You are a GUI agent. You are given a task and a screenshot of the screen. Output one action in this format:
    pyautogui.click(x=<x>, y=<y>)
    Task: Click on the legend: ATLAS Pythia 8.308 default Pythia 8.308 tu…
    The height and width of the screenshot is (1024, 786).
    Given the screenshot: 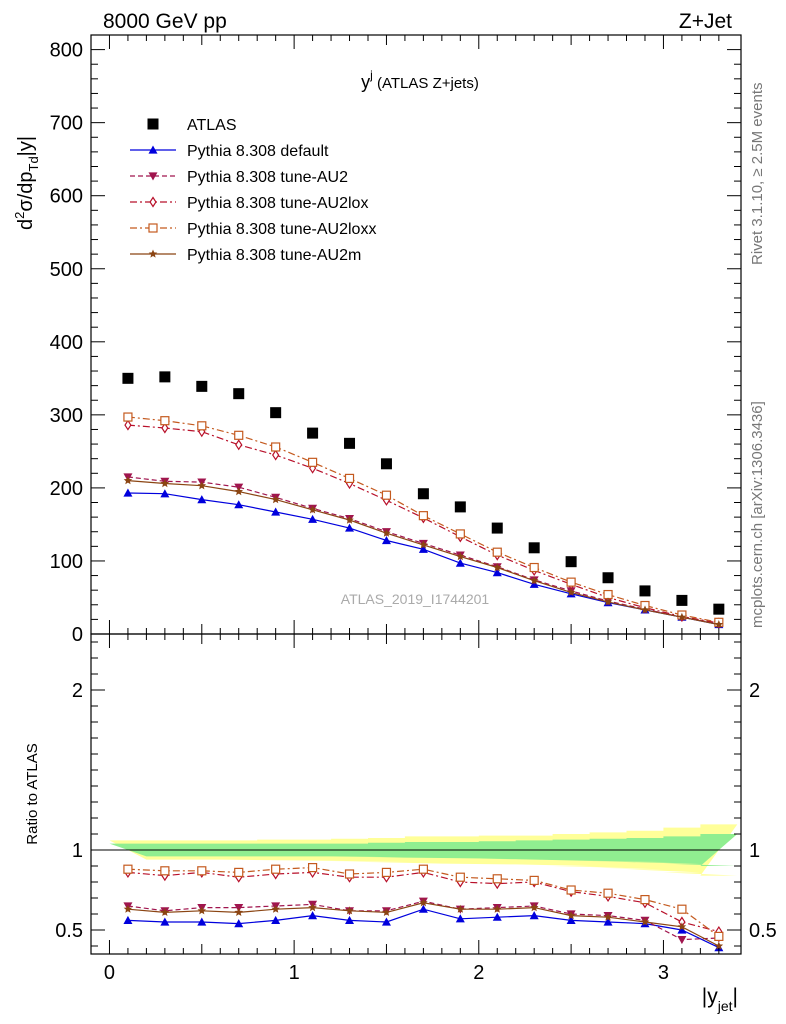 What is the action you would take?
    pyautogui.click(x=253, y=190)
    